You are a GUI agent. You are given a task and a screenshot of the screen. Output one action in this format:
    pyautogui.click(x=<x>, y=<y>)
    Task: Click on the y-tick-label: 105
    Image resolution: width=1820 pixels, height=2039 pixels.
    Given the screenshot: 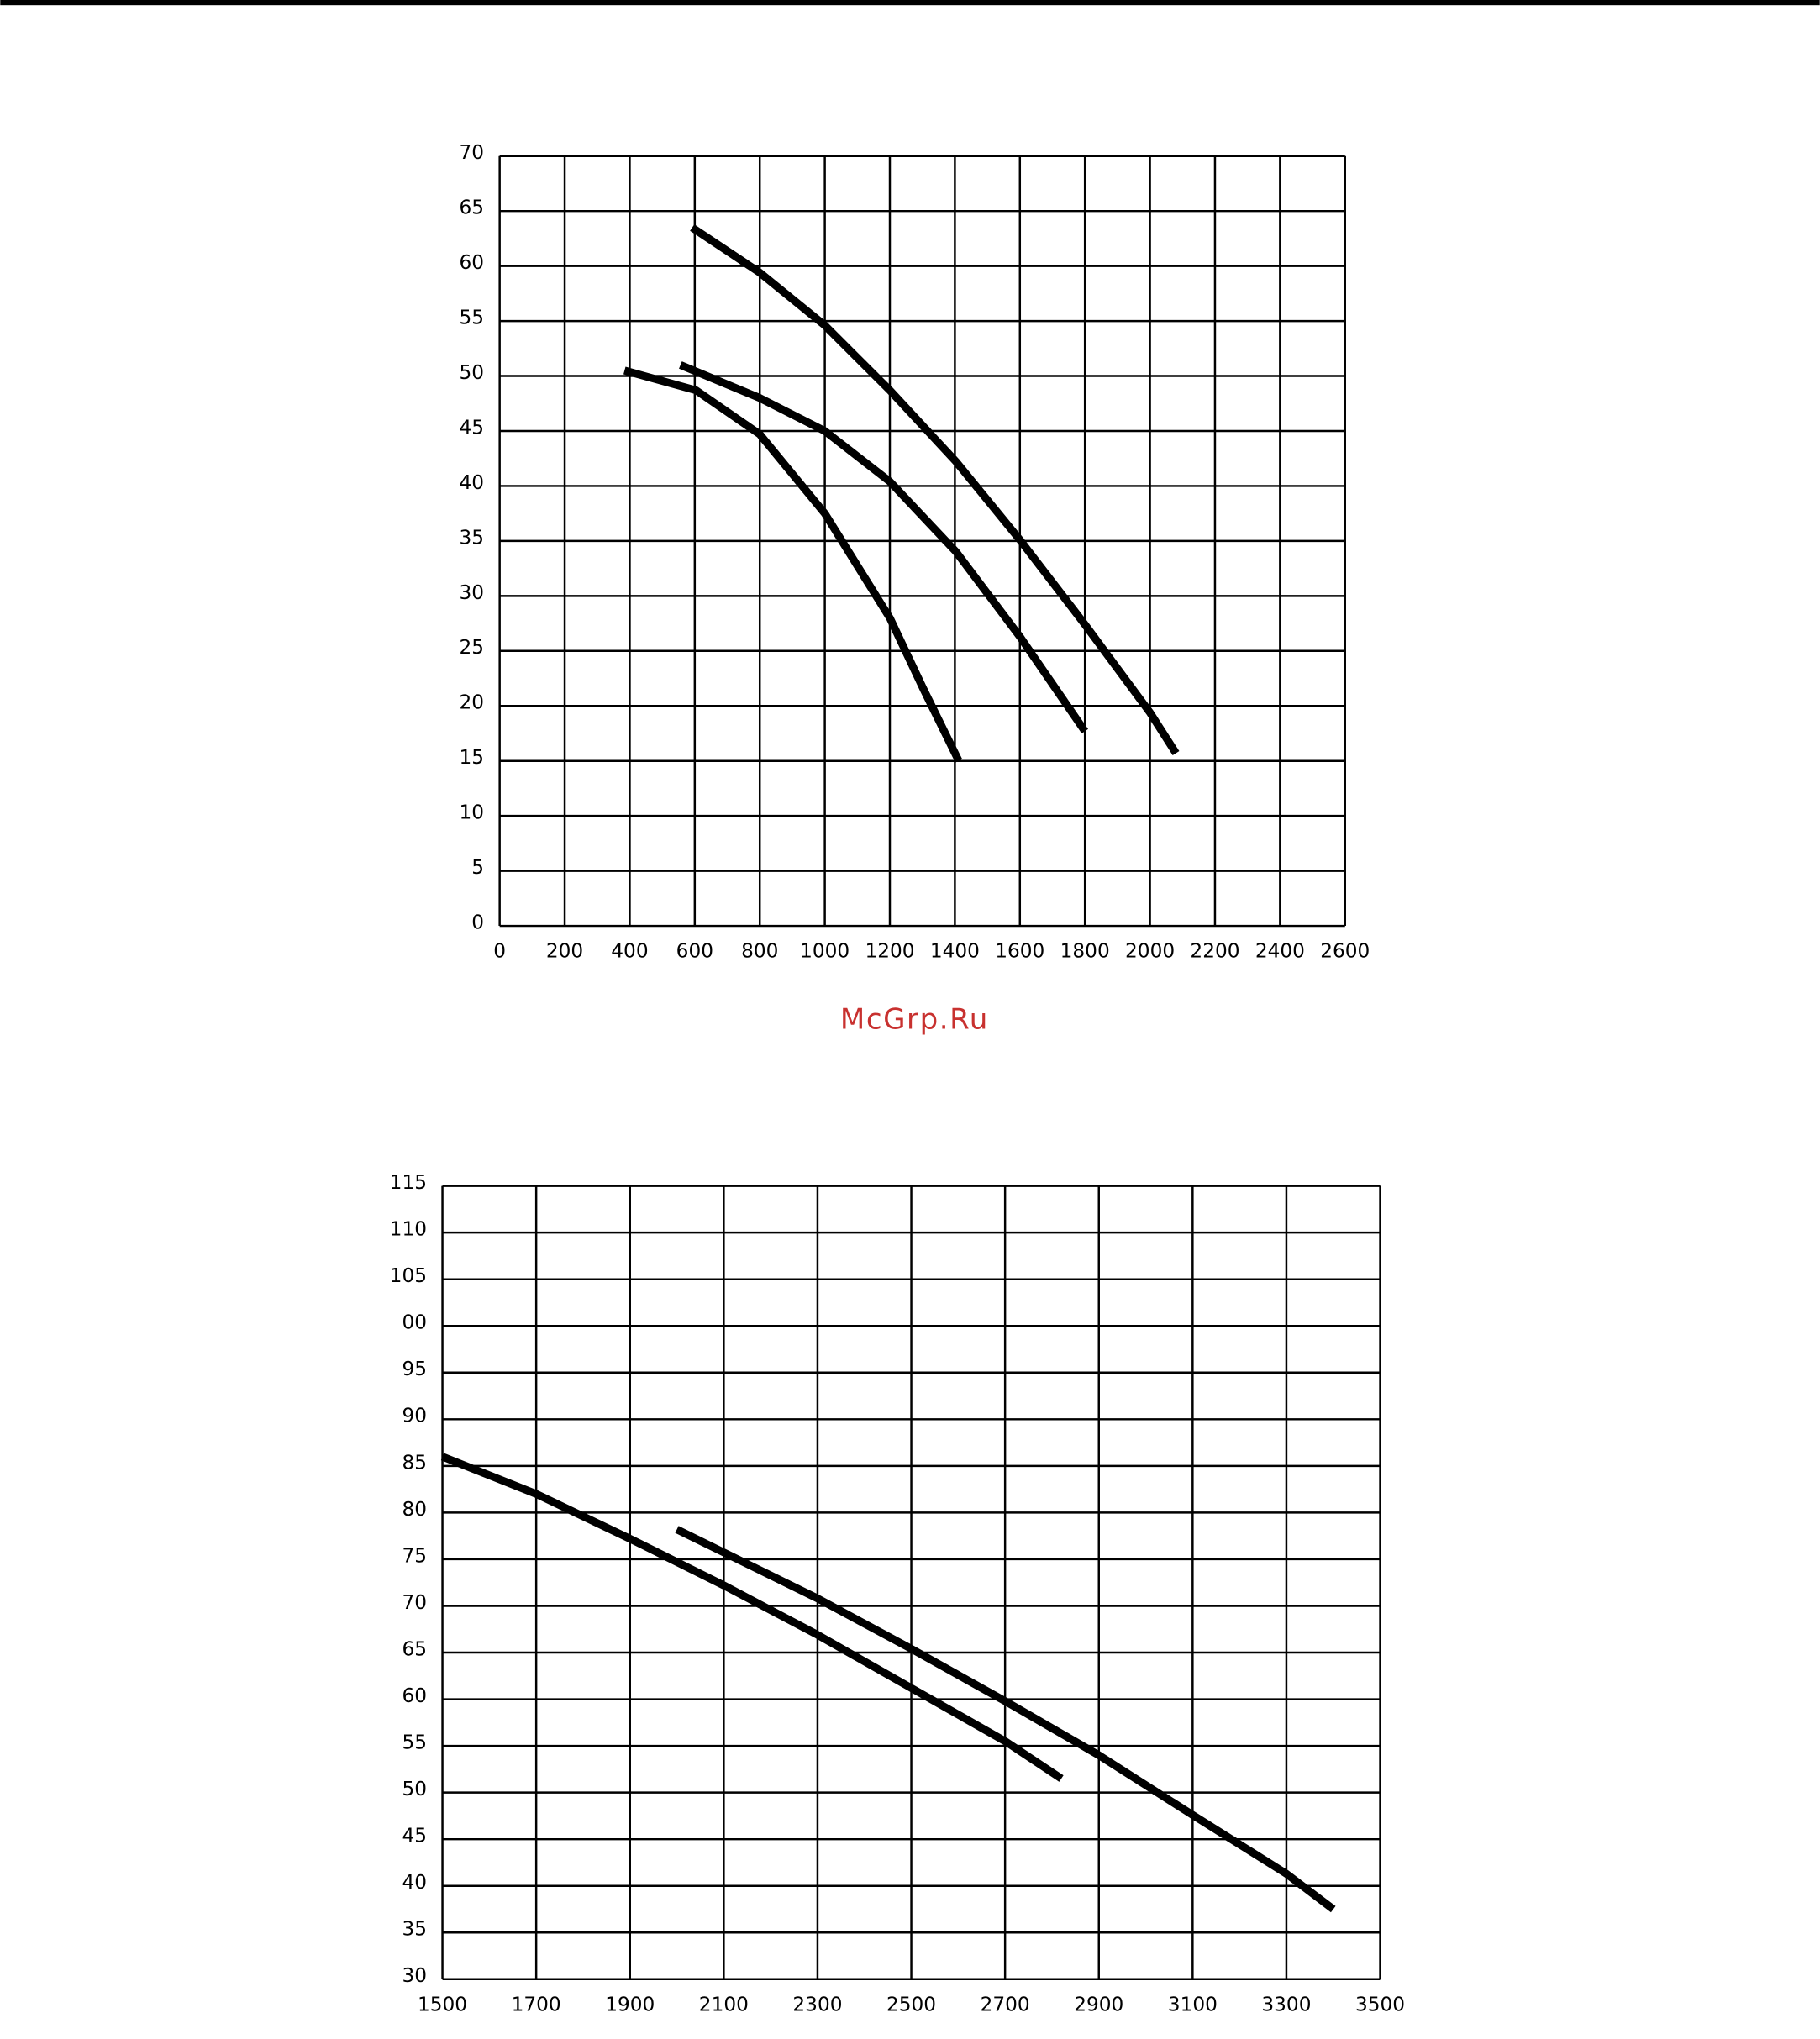 What is the action you would take?
    pyautogui.click(x=408, y=1275)
    